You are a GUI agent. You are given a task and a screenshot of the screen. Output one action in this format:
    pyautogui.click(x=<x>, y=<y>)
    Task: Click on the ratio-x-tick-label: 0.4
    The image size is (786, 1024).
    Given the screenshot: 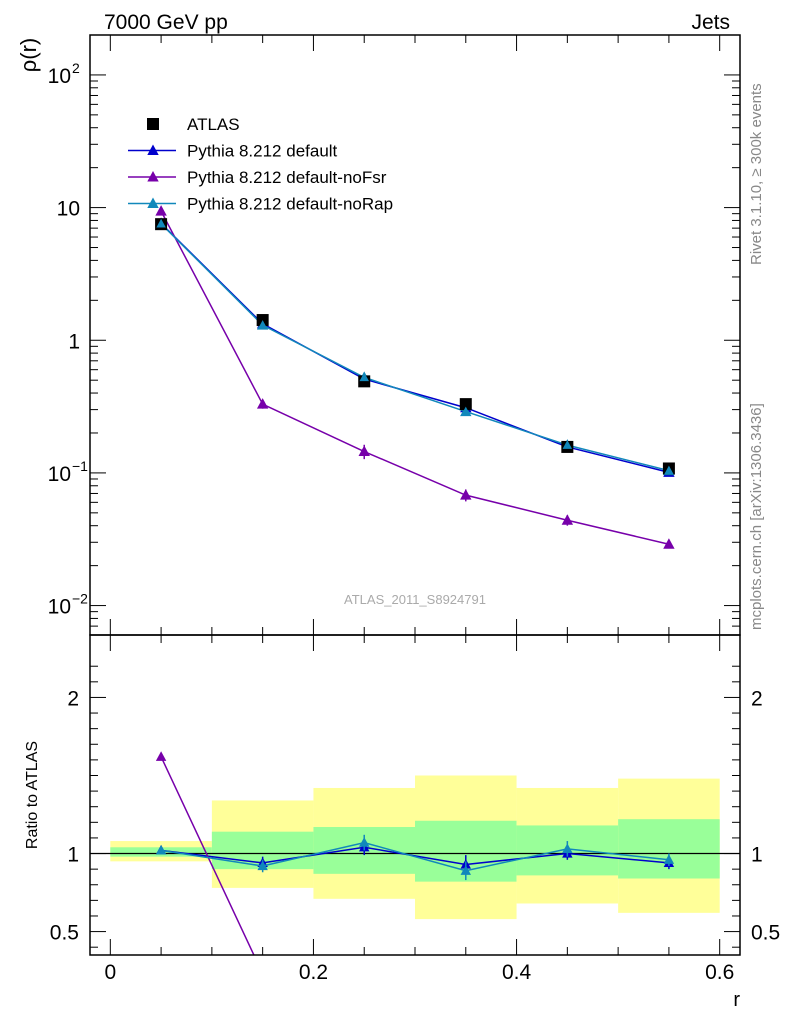 What is the action you would take?
    pyautogui.click(x=517, y=972)
    